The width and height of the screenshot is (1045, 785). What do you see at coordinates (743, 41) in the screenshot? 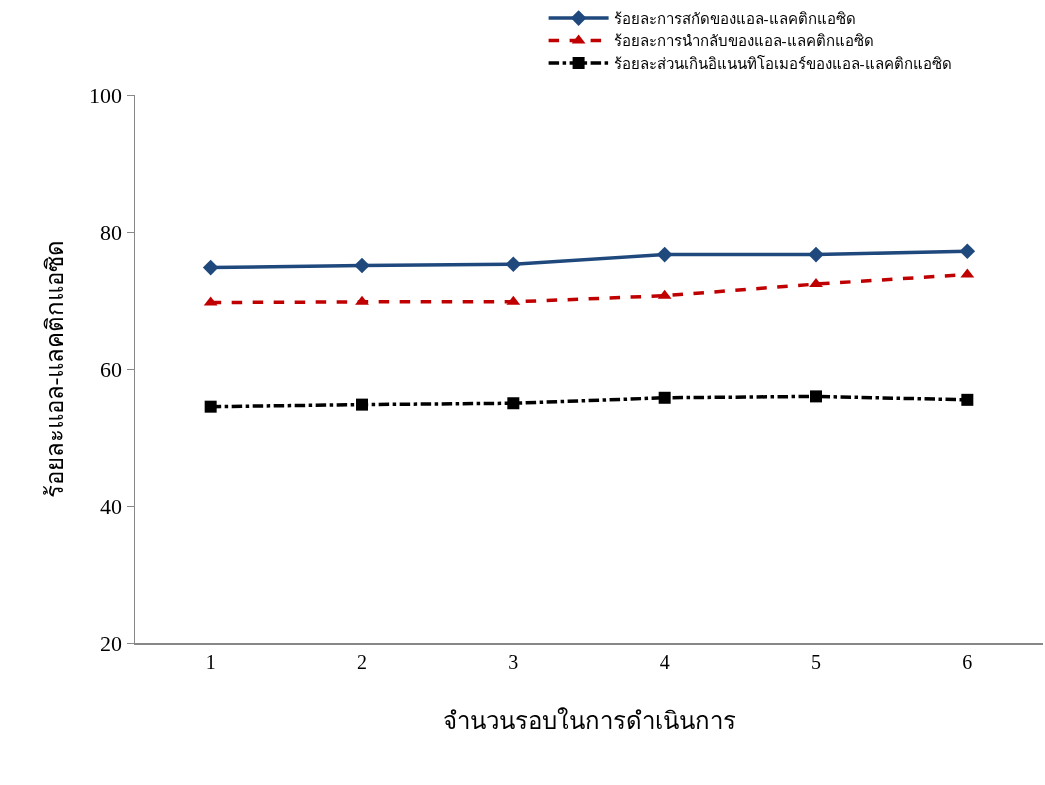
I see `legend-label: ร้อยละการนำกลับของแอล-แลคติกแอซิด` at bounding box center [743, 41].